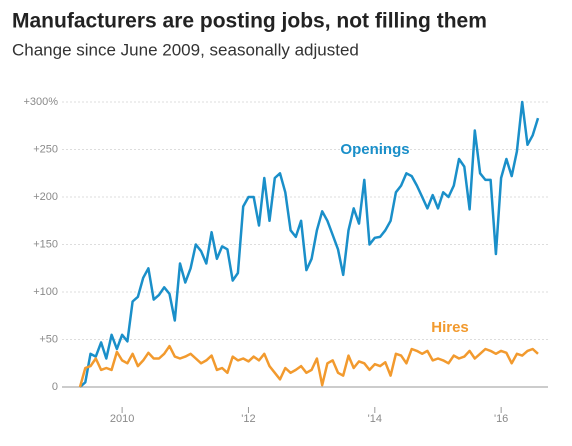 The height and width of the screenshot is (446, 572). Describe the element at coordinates (45, 244) in the screenshot. I see `y-tick-label: +150` at that location.